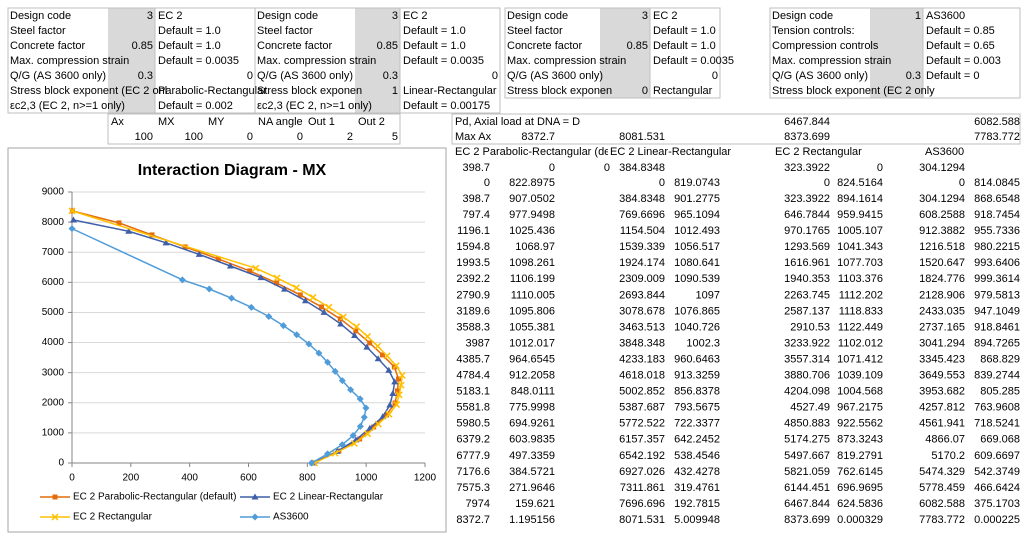 Image resolution: width=1024 pixels, height=539 pixels. I want to click on table-cell: 1097, so click(708, 295).